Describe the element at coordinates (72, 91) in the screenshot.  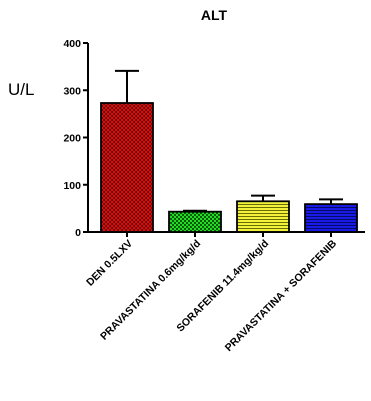
I see `y-tick-label: 300` at that location.